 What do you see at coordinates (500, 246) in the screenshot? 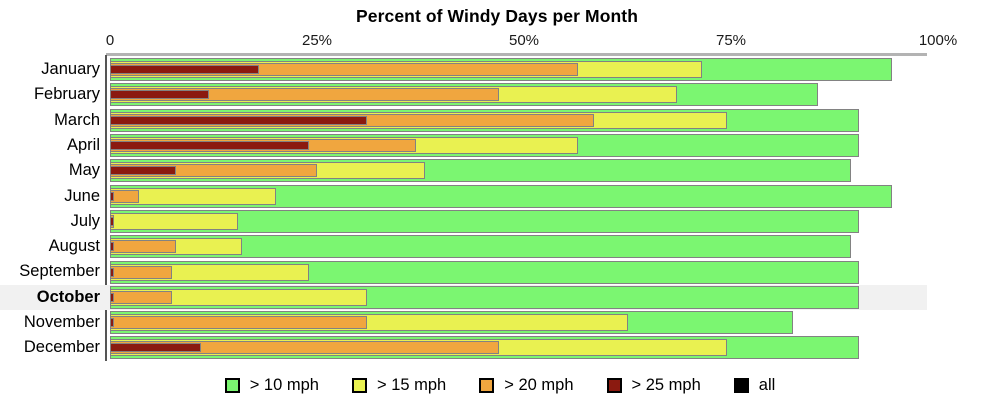
I see `chart-row: August` at bounding box center [500, 246].